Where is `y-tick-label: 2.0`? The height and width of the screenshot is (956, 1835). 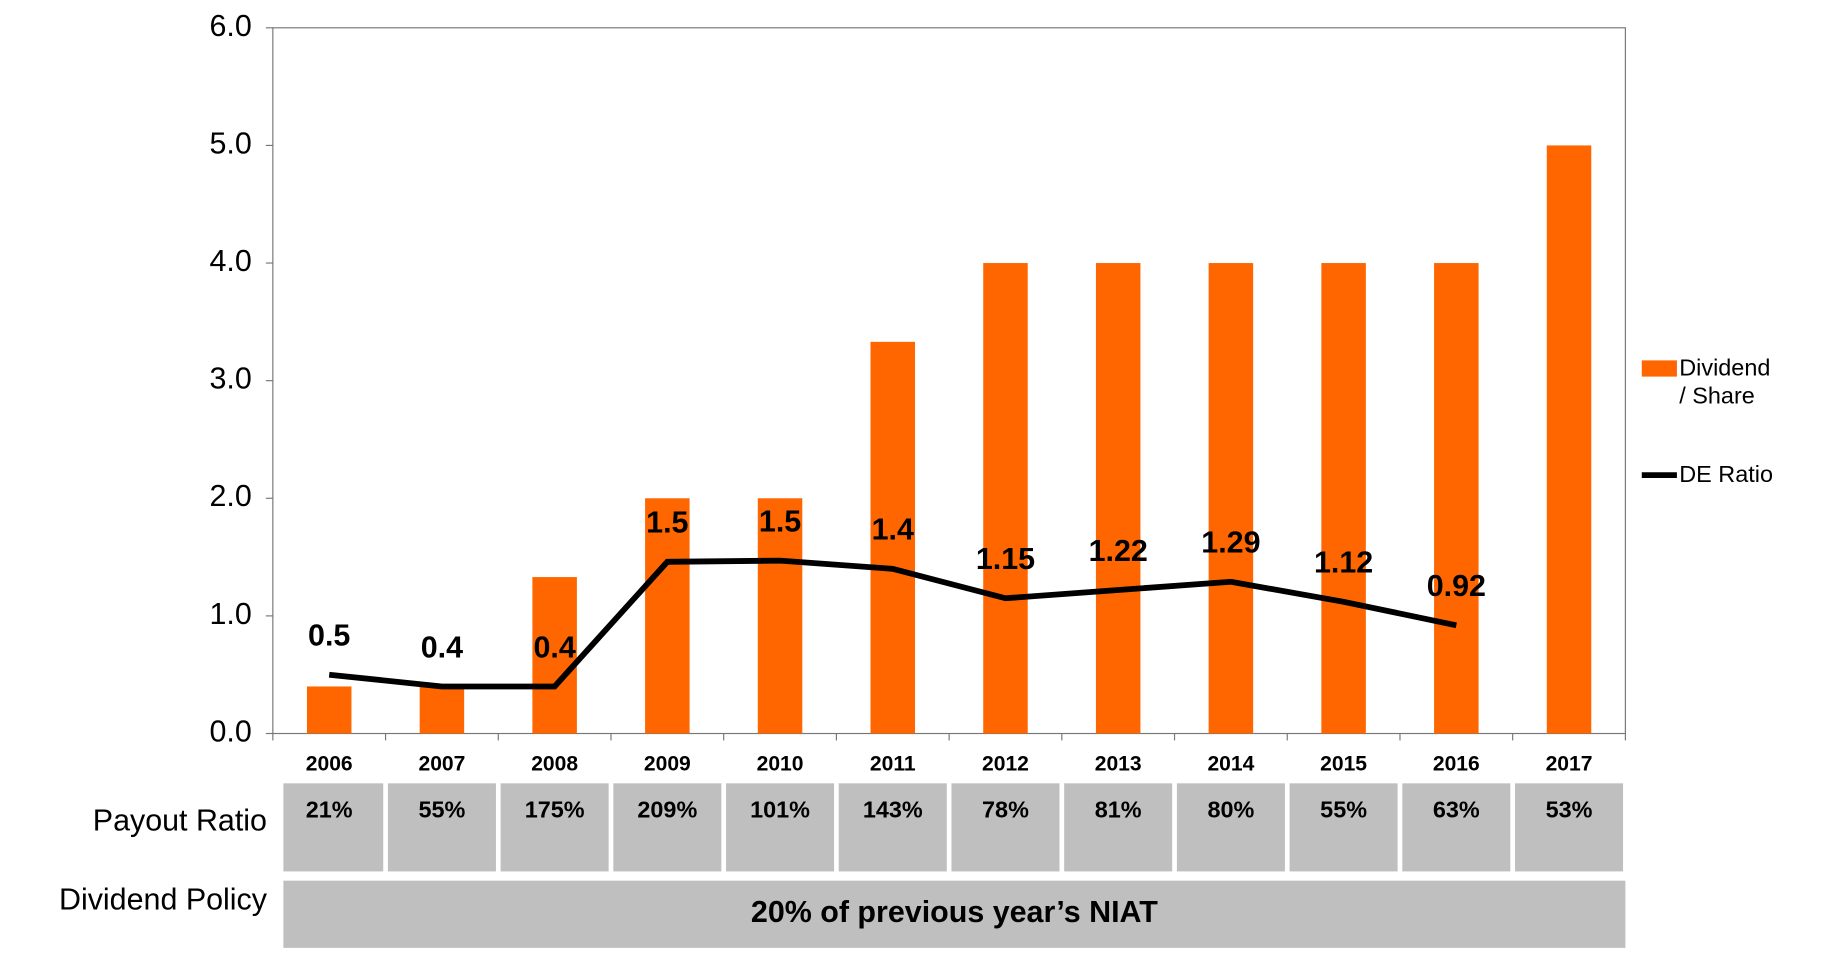 y-tick-label: 2.0 is located at coordinates (230, 496).